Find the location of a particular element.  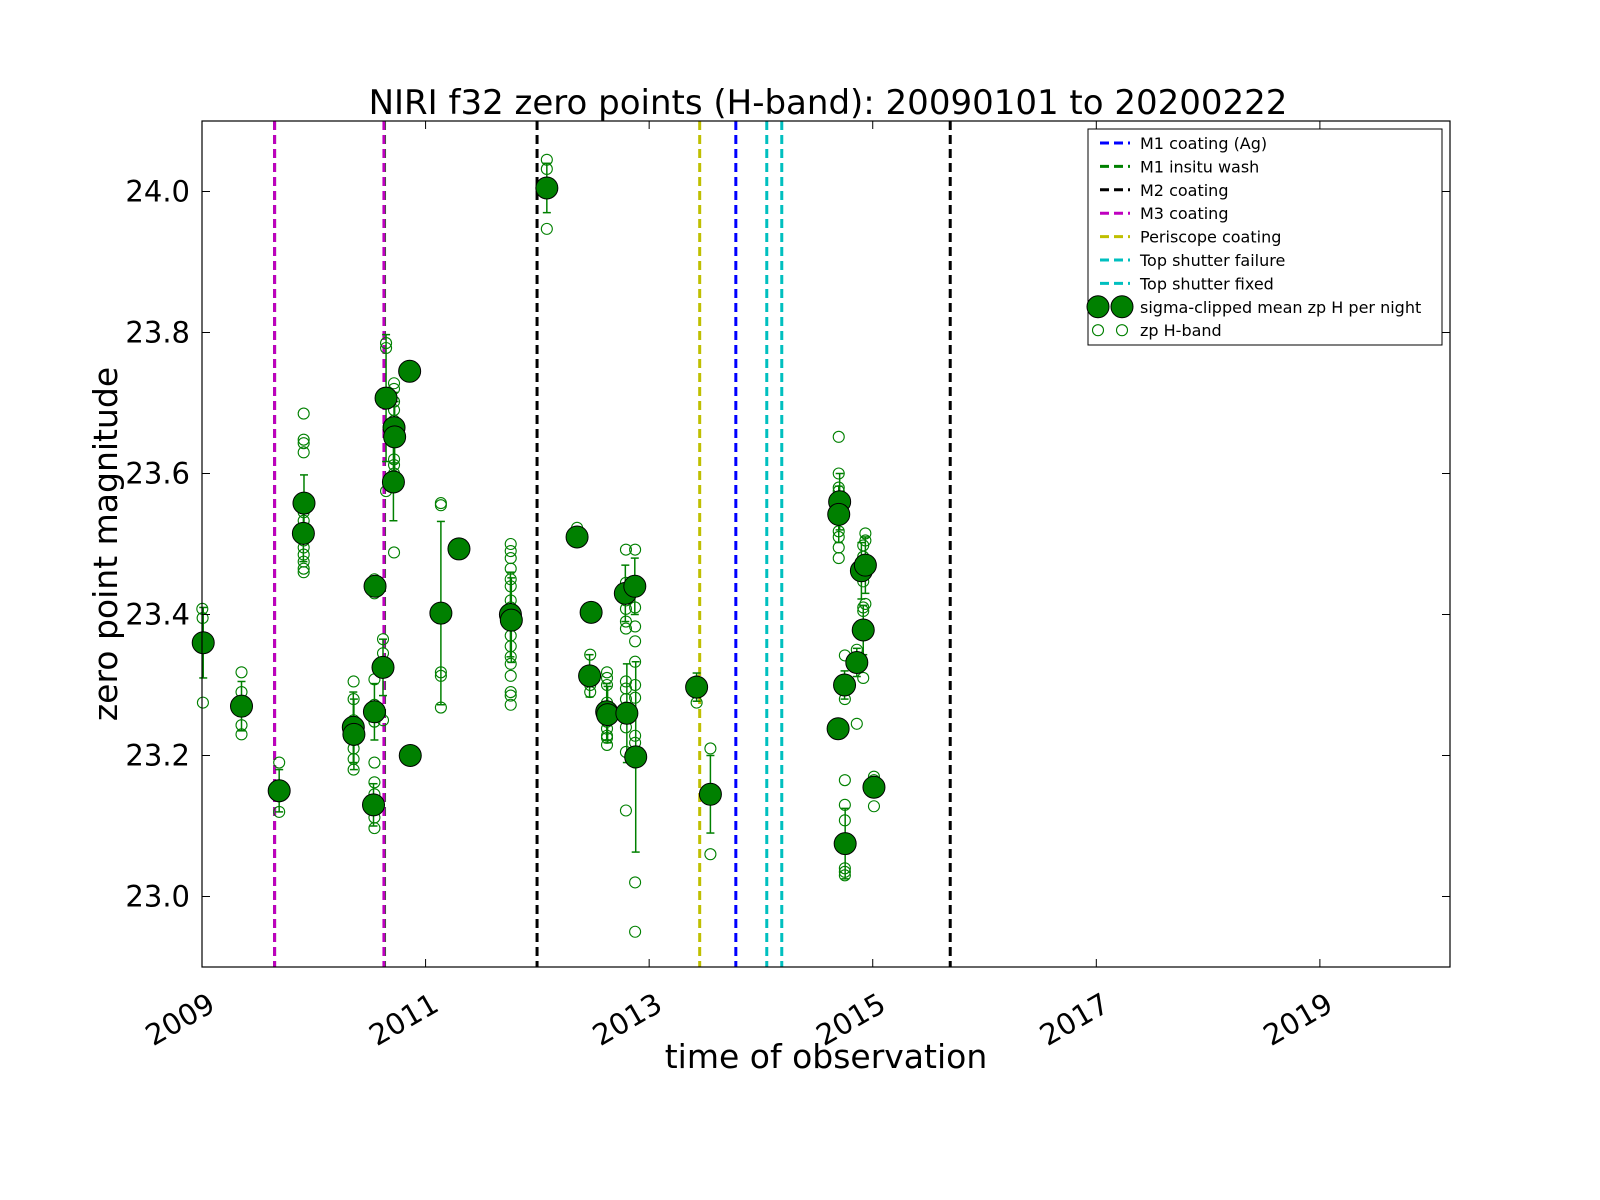

x-axis-label: time of observation is located at coordinates (826, 1056).